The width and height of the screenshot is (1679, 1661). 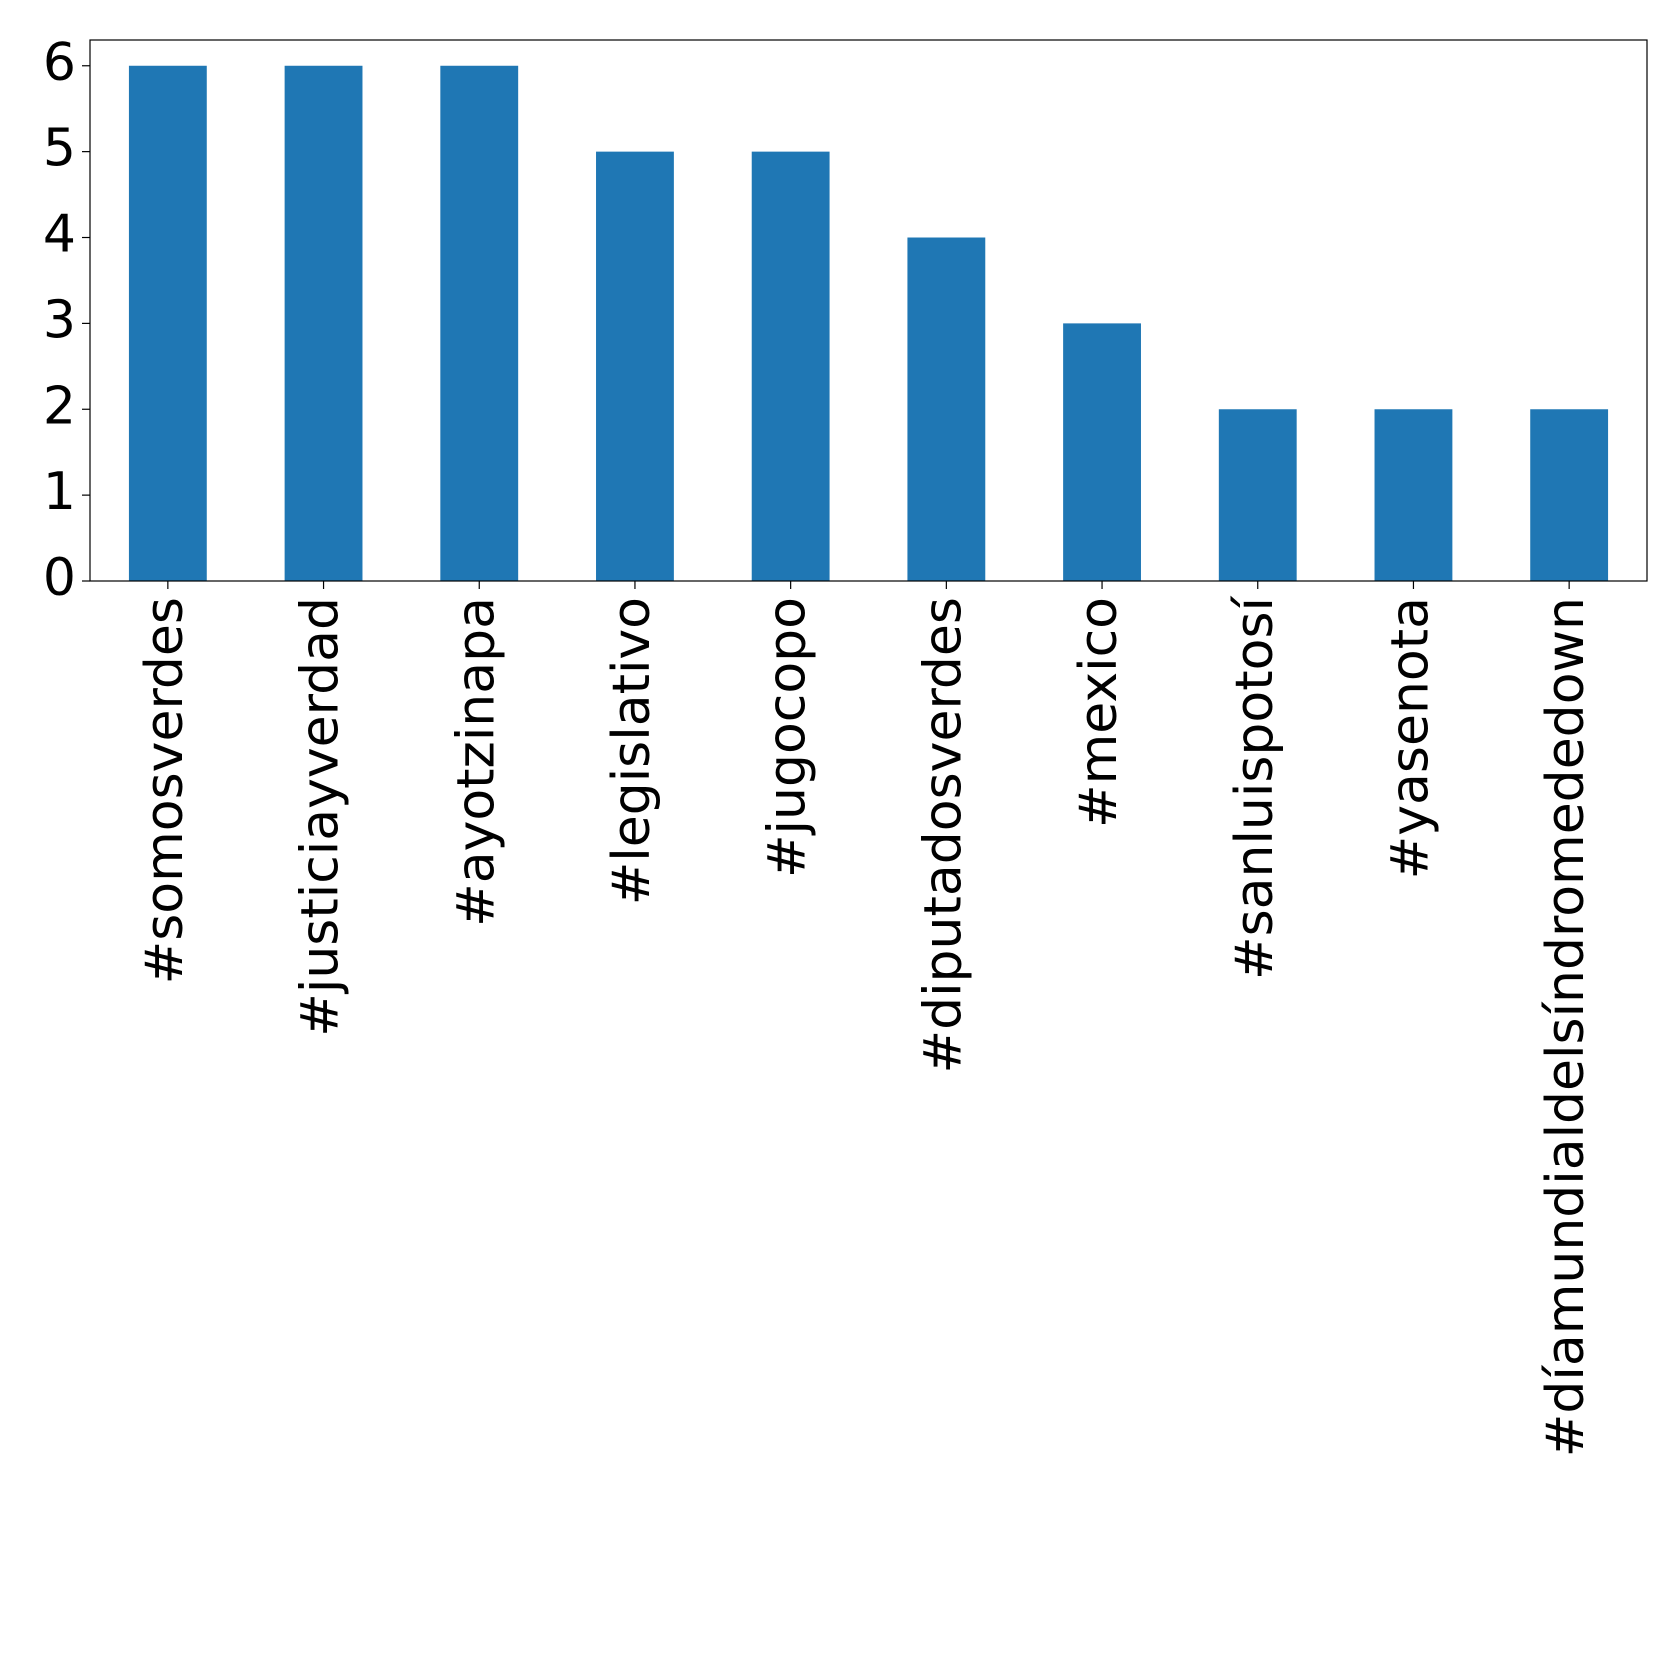 I want to click on y-tick-label: 6, so click(x=59, y=63).